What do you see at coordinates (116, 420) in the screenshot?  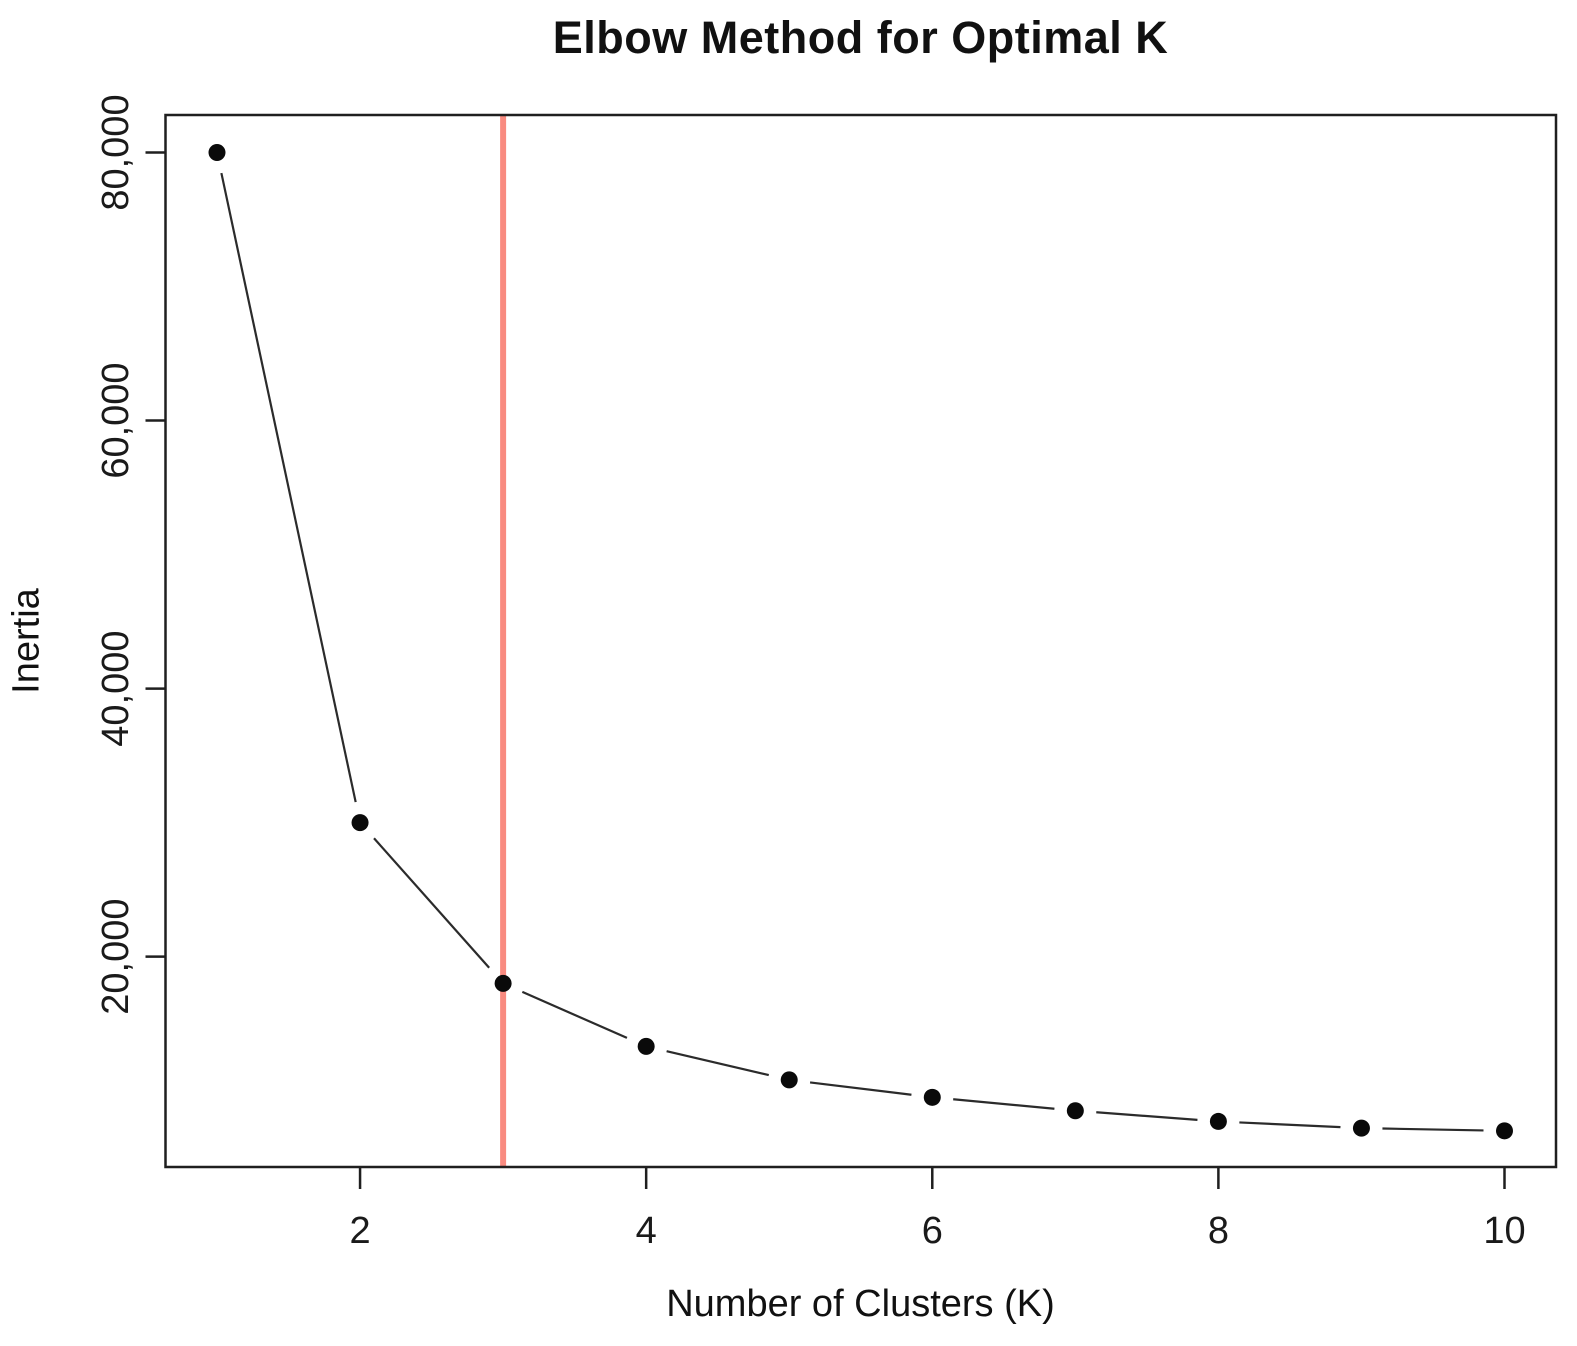 I see `y-tick-label: 60,000` at bounding box center [116, 420].